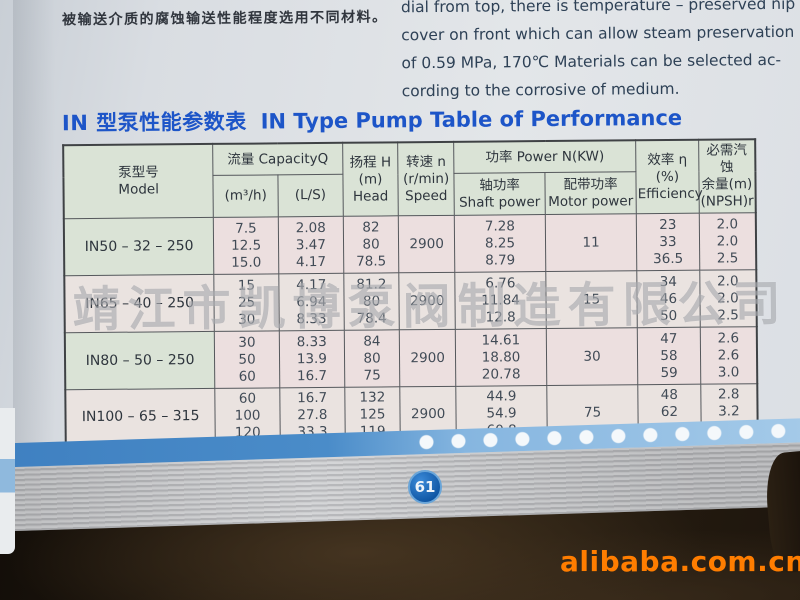 The width and height of the screenshot is (800, 600). What do you see at coordinates (471, 119) in the screenshot?
I see `page-title-english: IN Type Pump Table of Performance` at bounding box center [471, 119].